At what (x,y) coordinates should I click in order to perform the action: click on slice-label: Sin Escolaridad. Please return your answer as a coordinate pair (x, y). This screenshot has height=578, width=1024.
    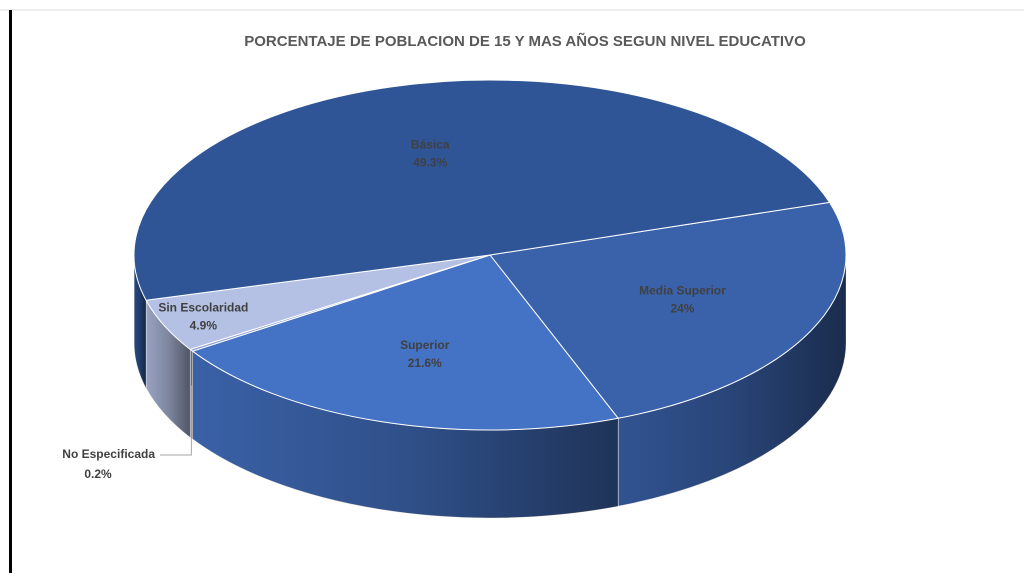
    Looking at the image, I should click on (203, 307).